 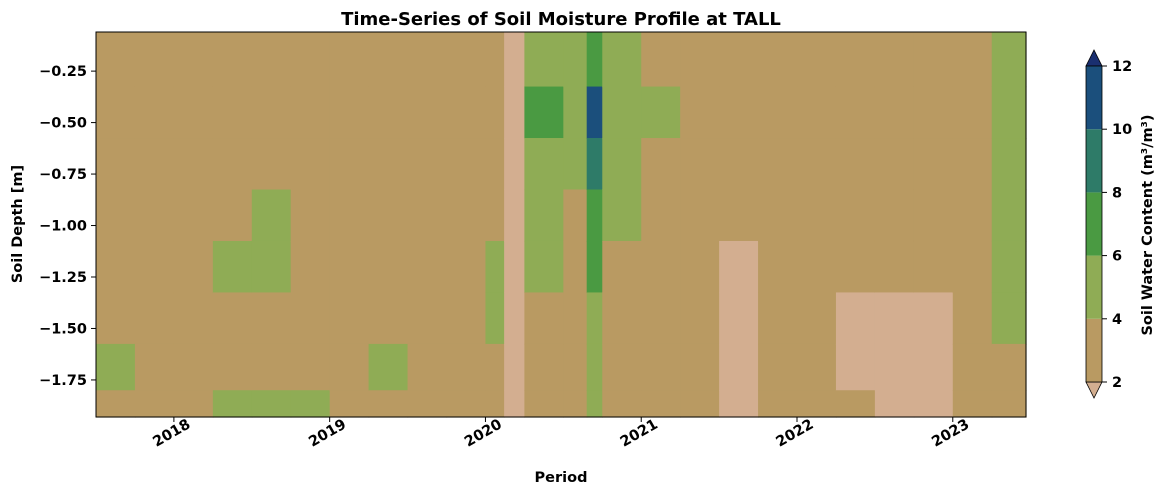 I want to click on colorbar-label: Soil Water Content (m³/m³), so click(x=1148, y=224).